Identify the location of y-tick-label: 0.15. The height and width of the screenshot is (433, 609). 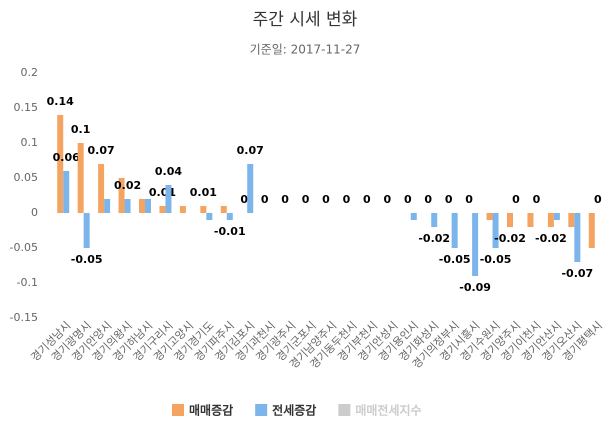
(26, 107).